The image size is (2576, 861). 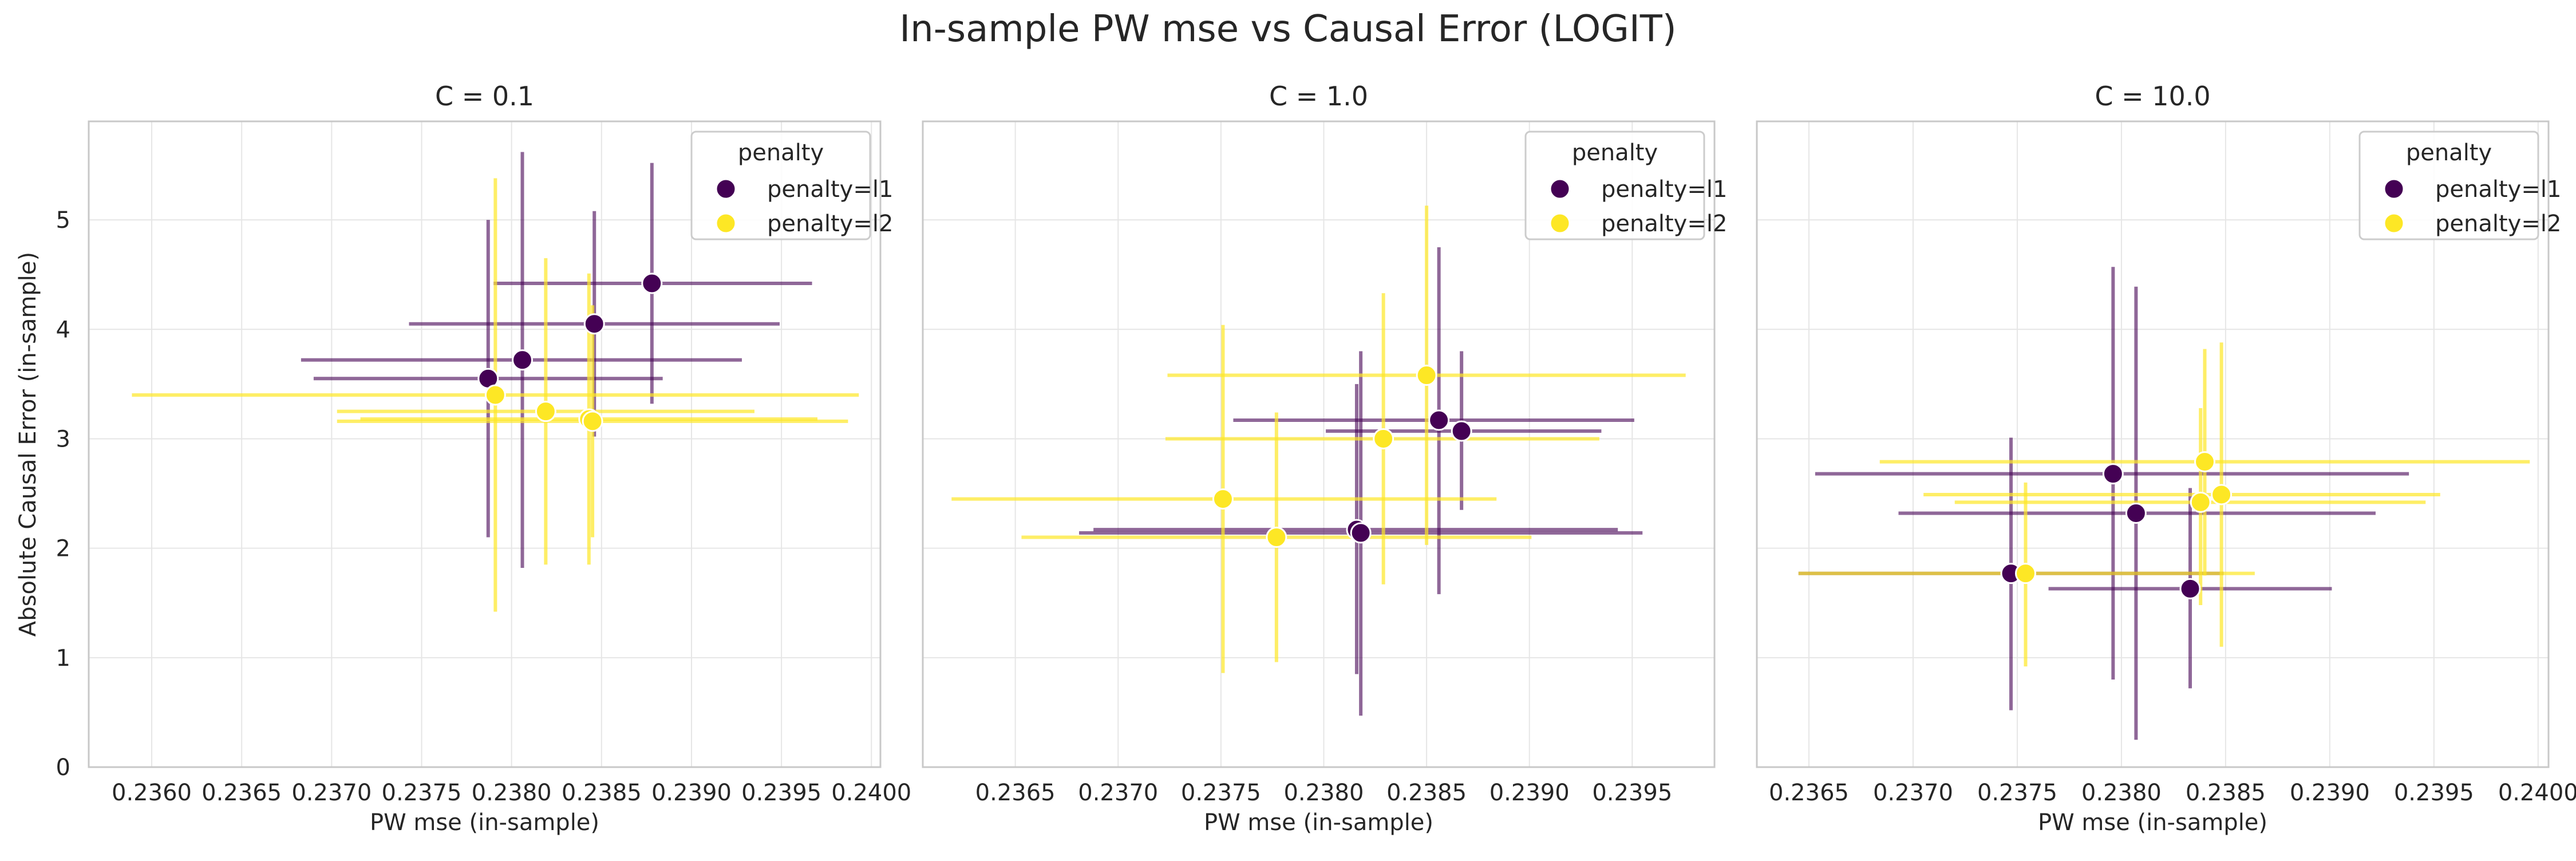 What do you see at coordinates (63, 549) in the screenshot?
I see `y-tick-label: 2` at bounding box center [63, 549].